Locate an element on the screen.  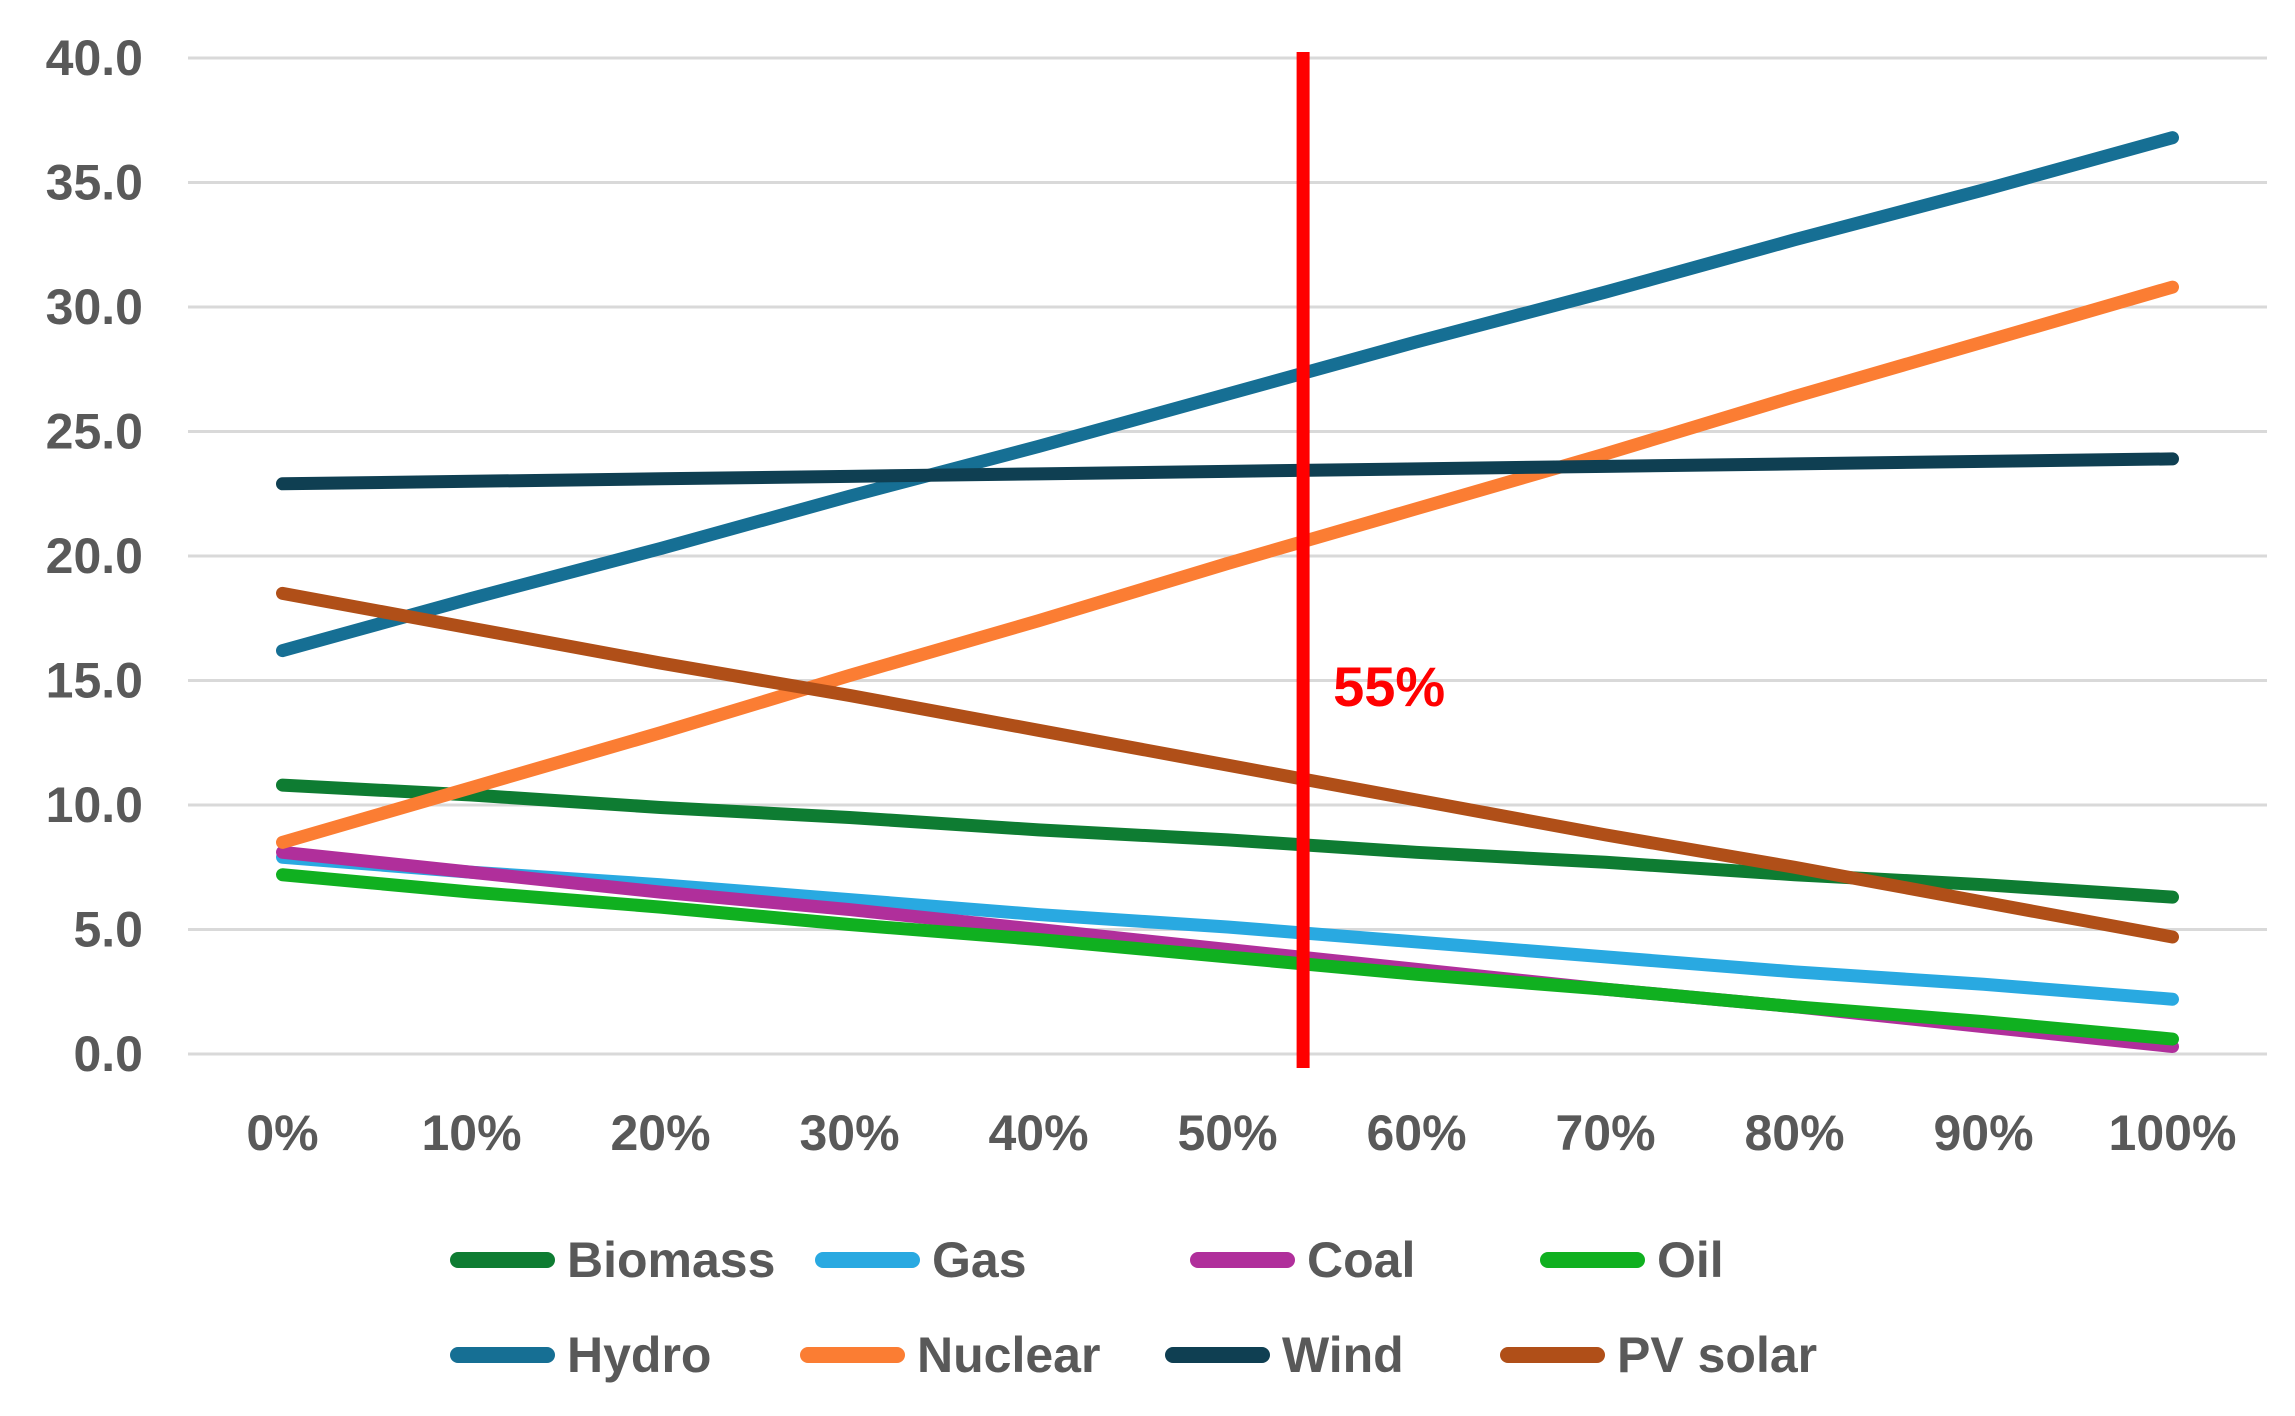
x-axis-tick-label: 80% is located at coordinates (1794, 1133).